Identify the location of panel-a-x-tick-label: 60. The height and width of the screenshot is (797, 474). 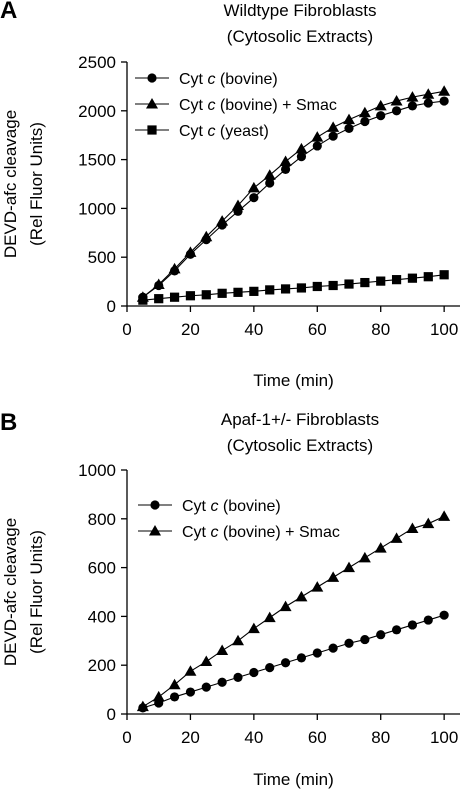
(317, 329).